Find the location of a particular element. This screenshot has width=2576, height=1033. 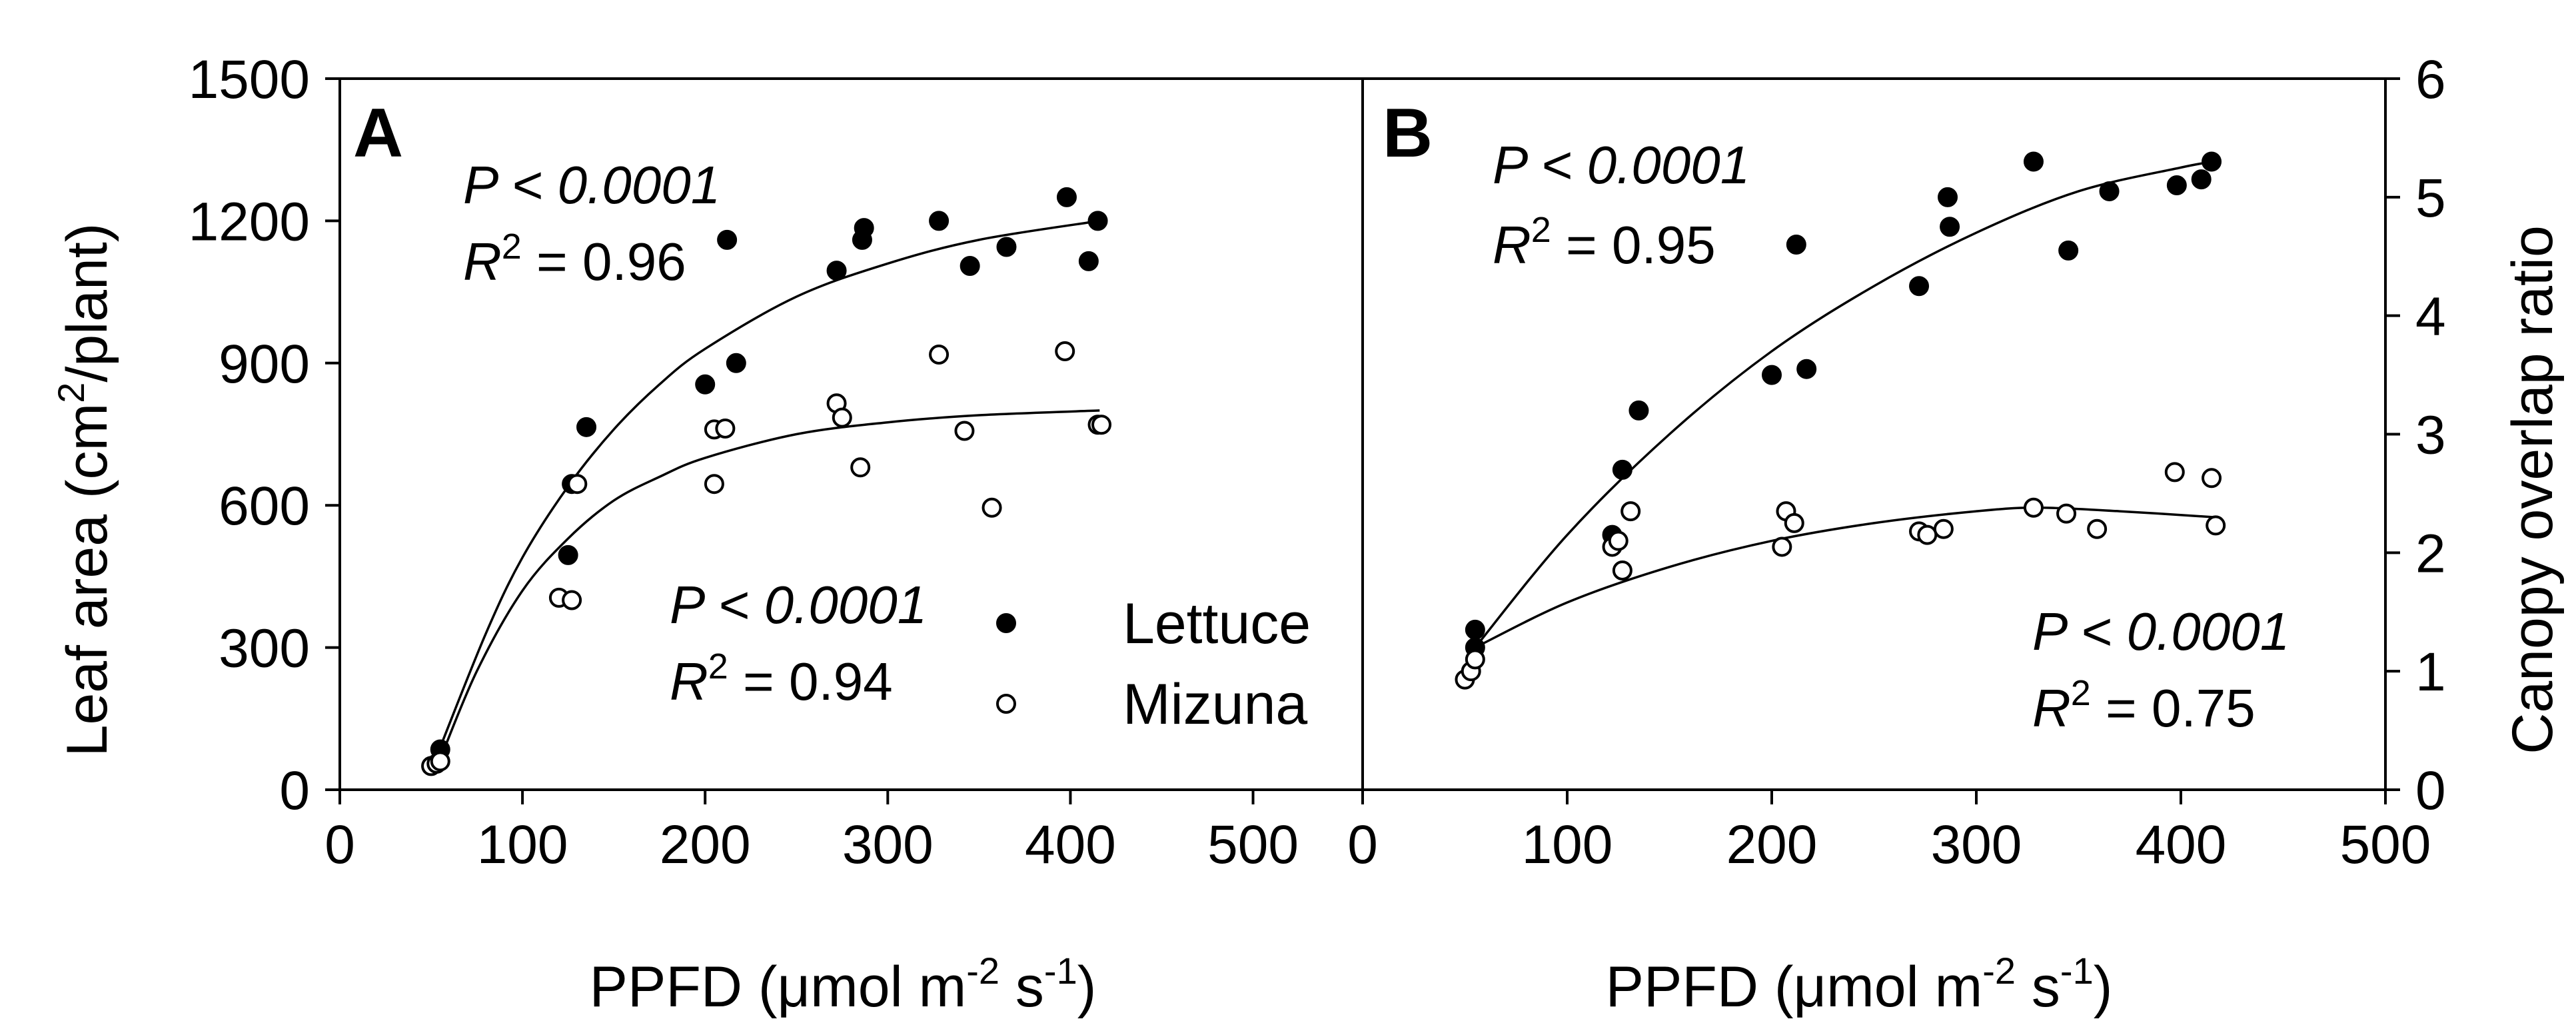

panel-b-y-tick-label: 4 is located at coordinates (2430, 317).